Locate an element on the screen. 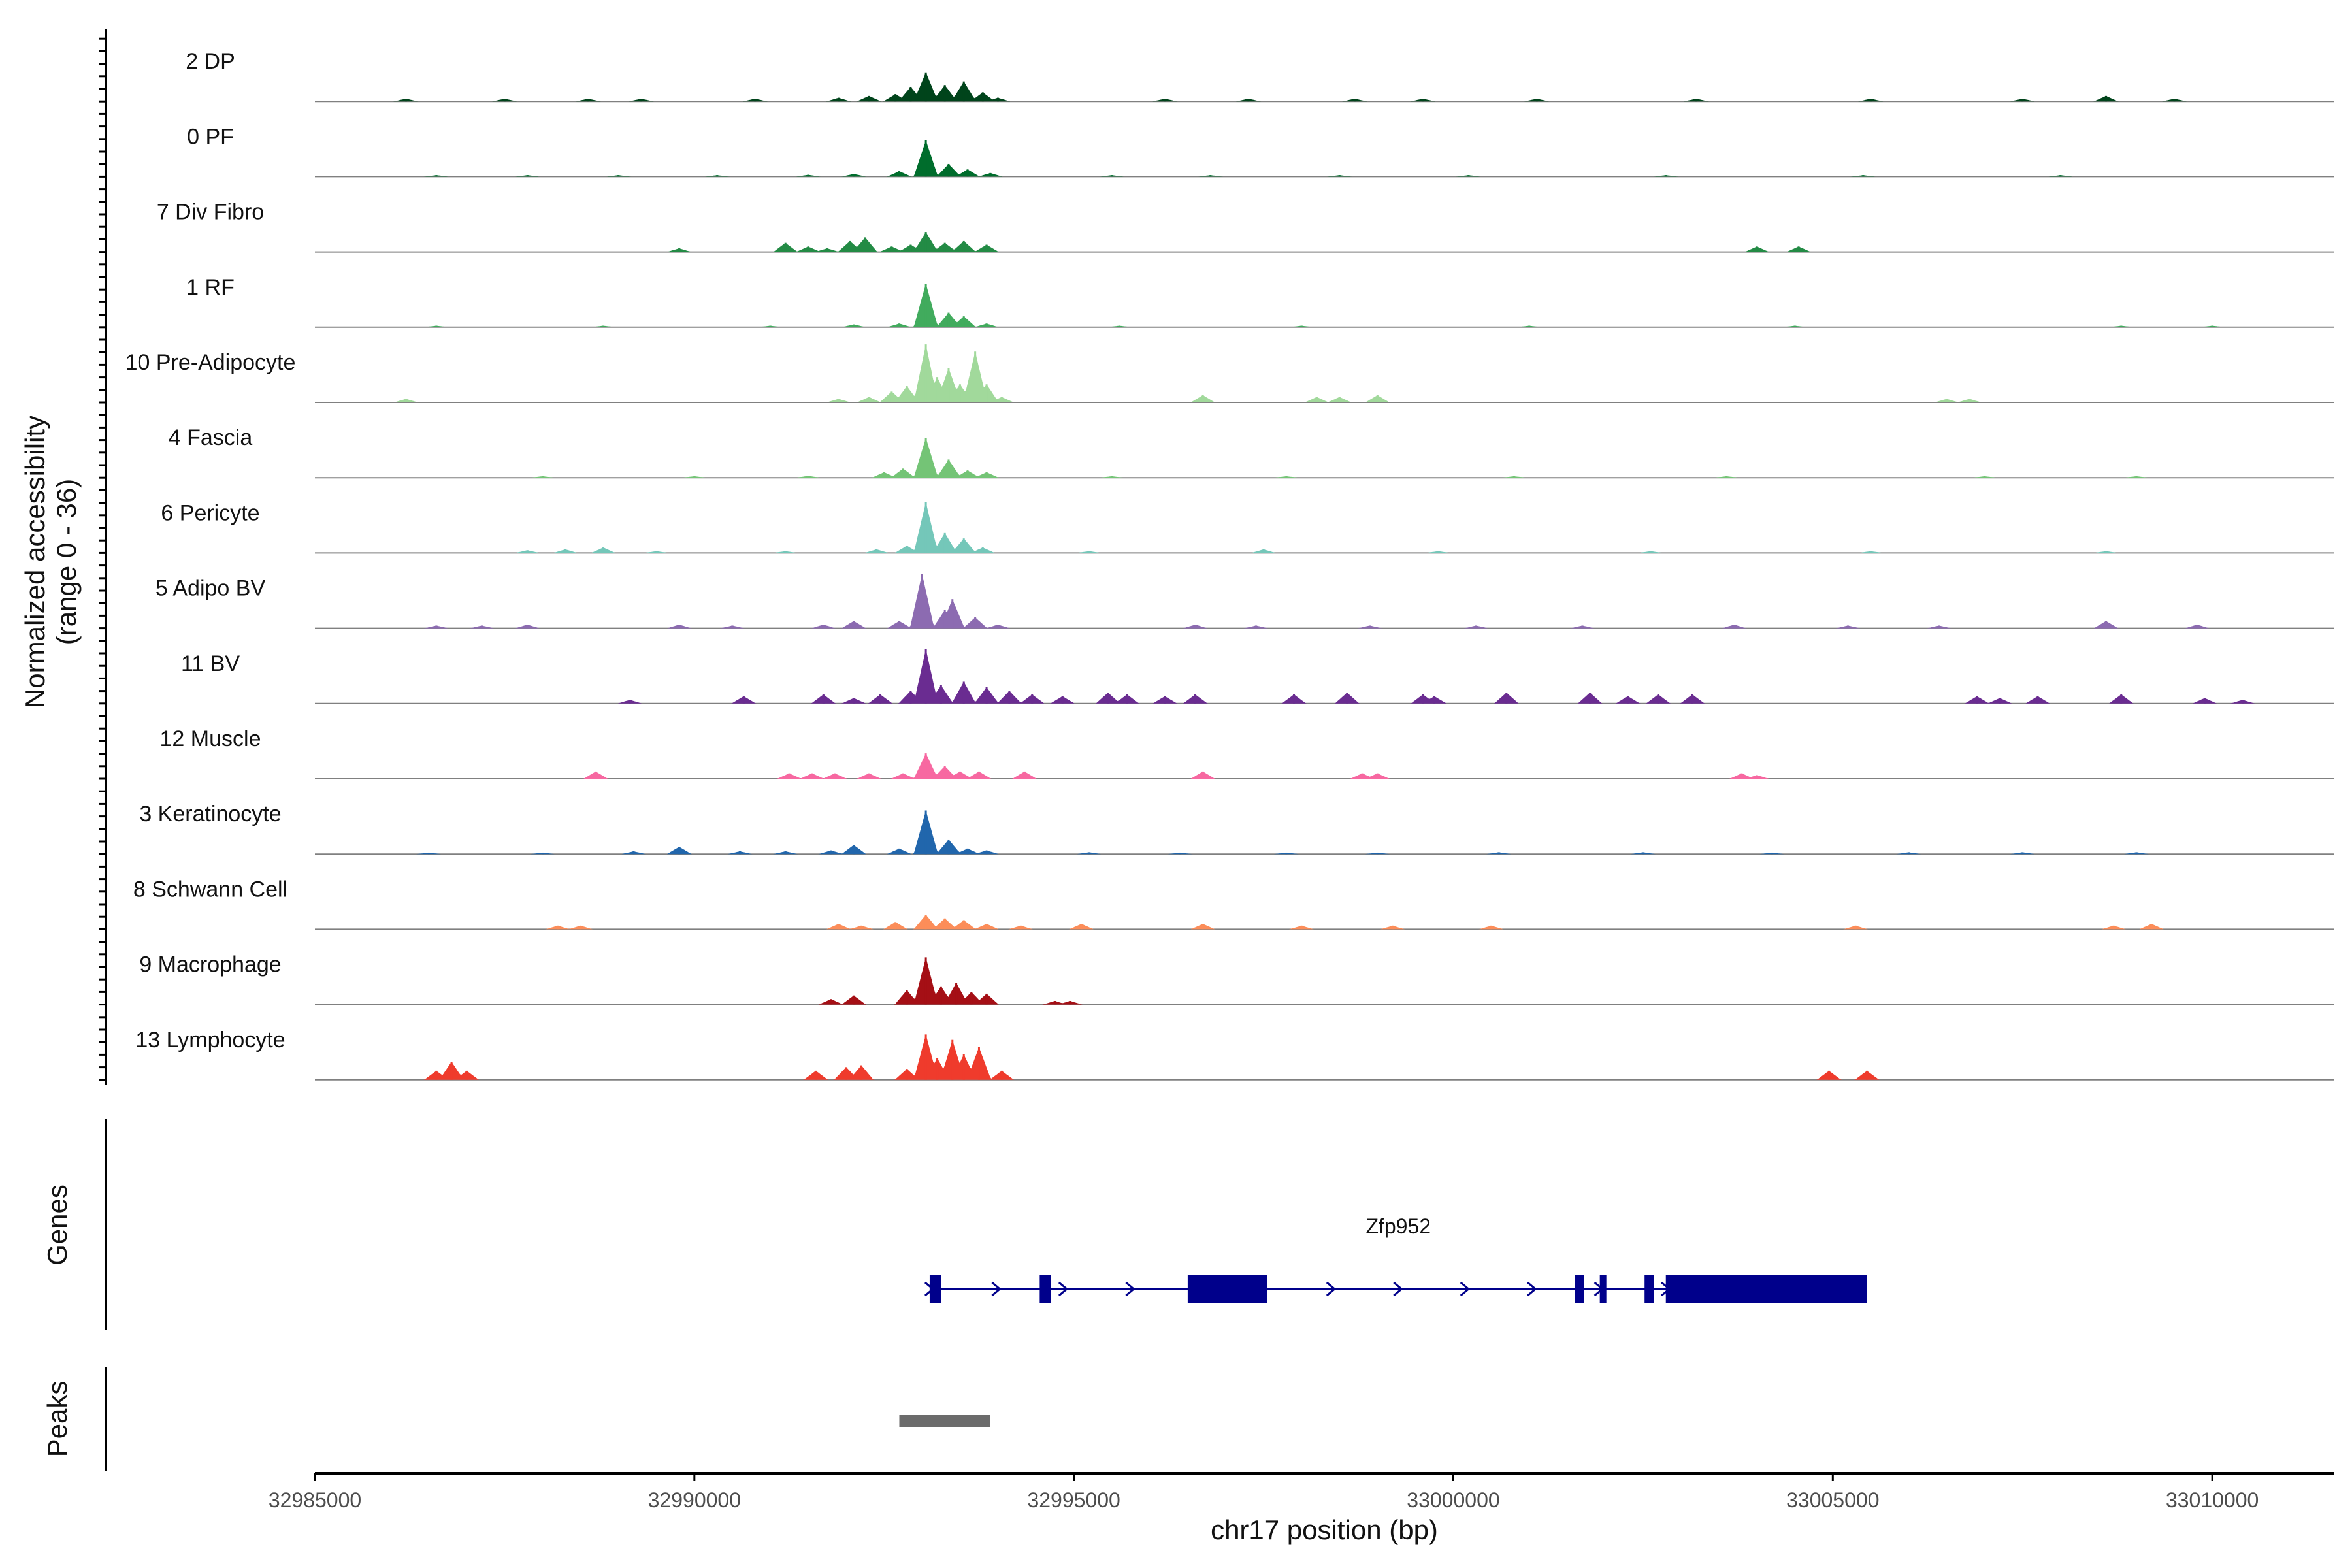 The height and width of the screenshot is (1568, 2352). track-13-lymphocyte: 13 Lymphocyte is located at coordinates (1234, 1054).